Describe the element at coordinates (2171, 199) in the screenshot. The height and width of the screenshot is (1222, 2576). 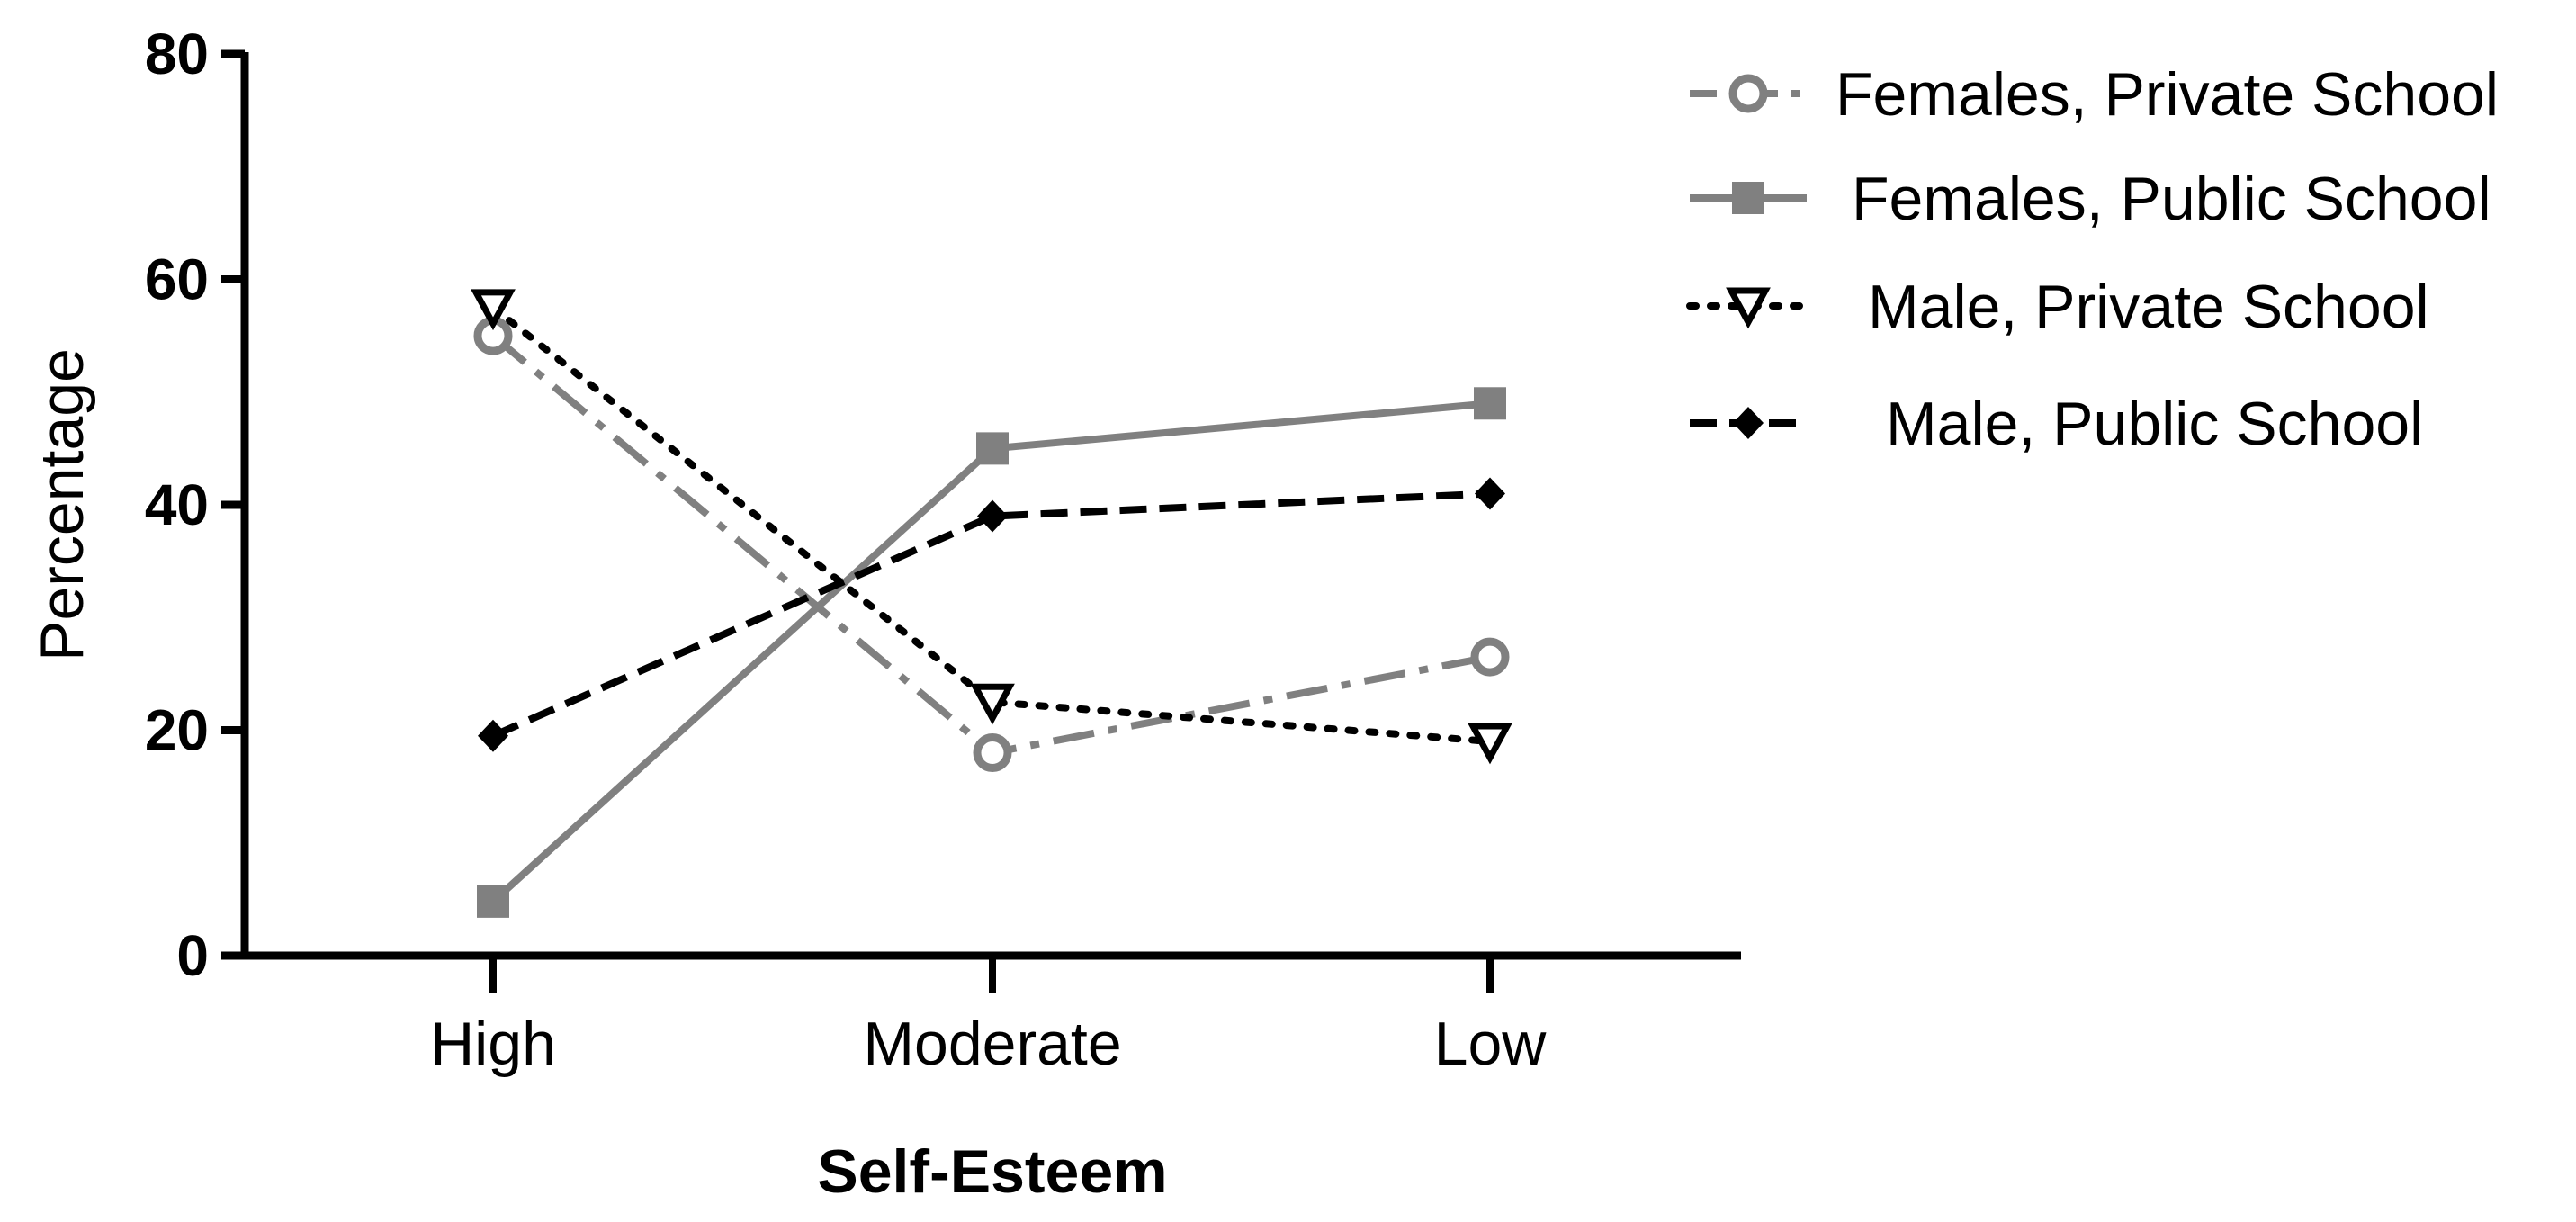
I see `legend-label: Females, Public School` at that location.